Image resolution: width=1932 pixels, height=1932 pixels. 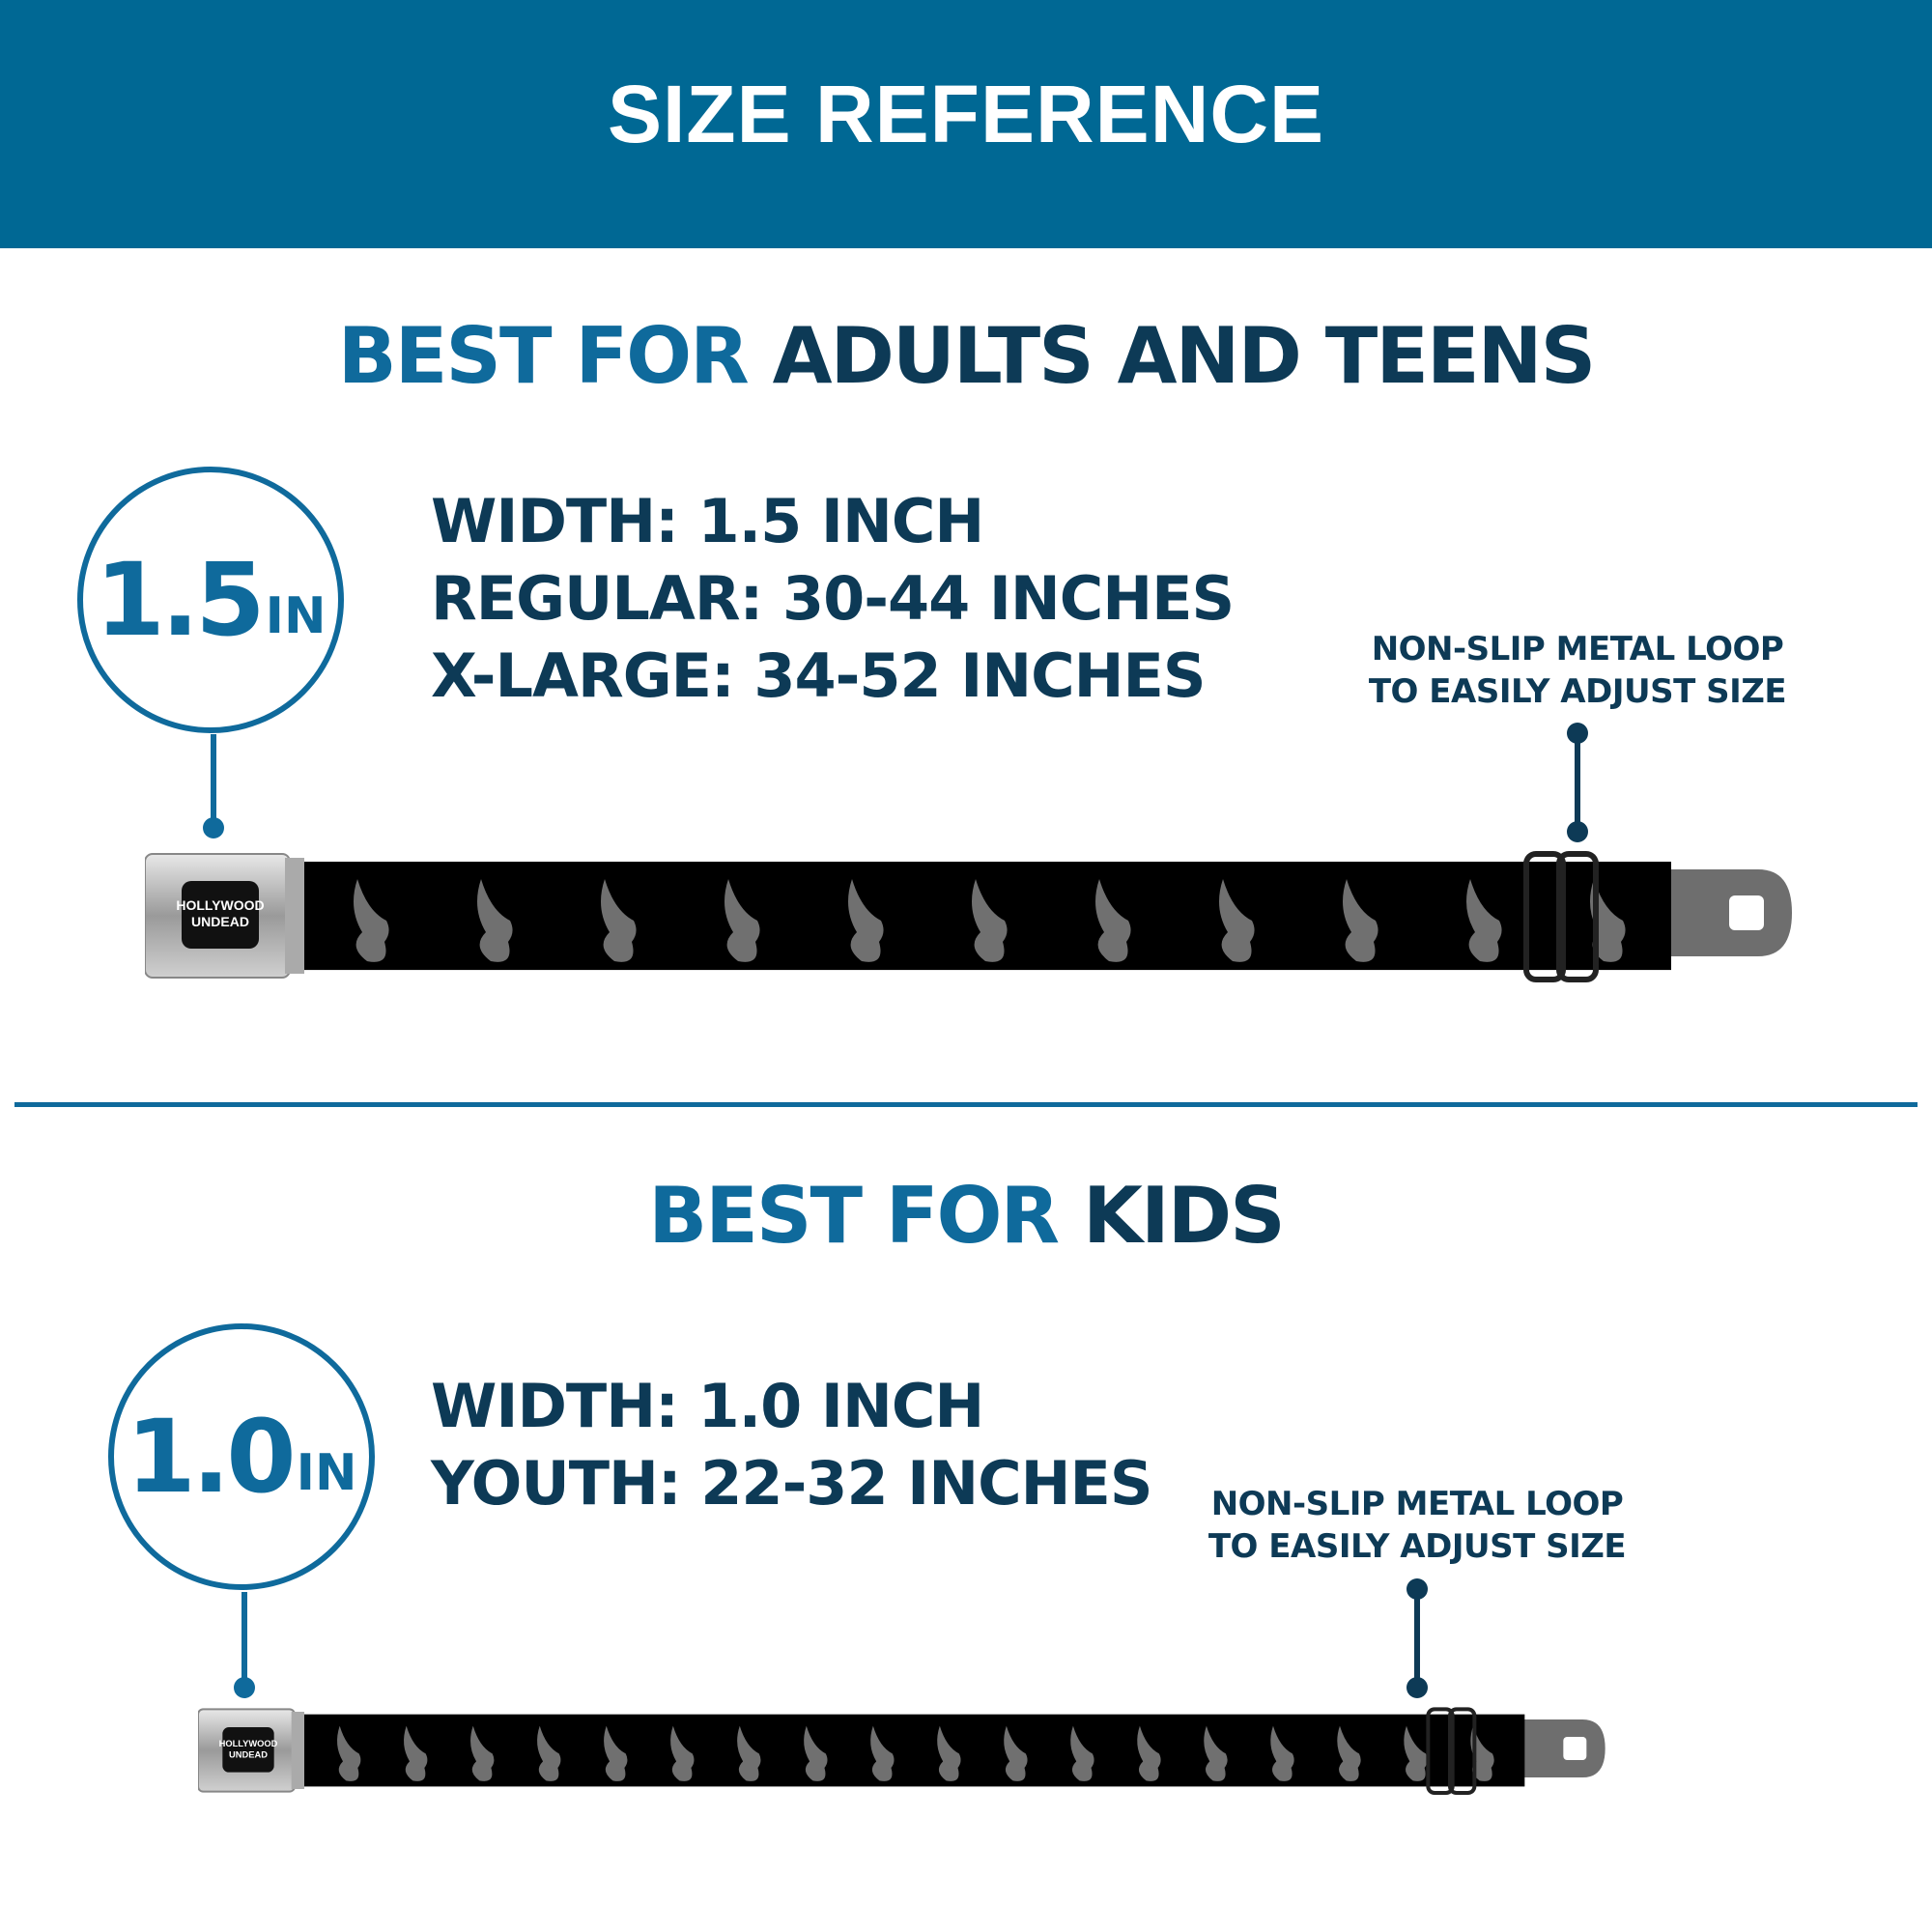 What do you see at coordinates (707, 521) in the screenshot?
I see `spec-width: WIDTH: 1.5 INCH` at bounding box center [707, 521].